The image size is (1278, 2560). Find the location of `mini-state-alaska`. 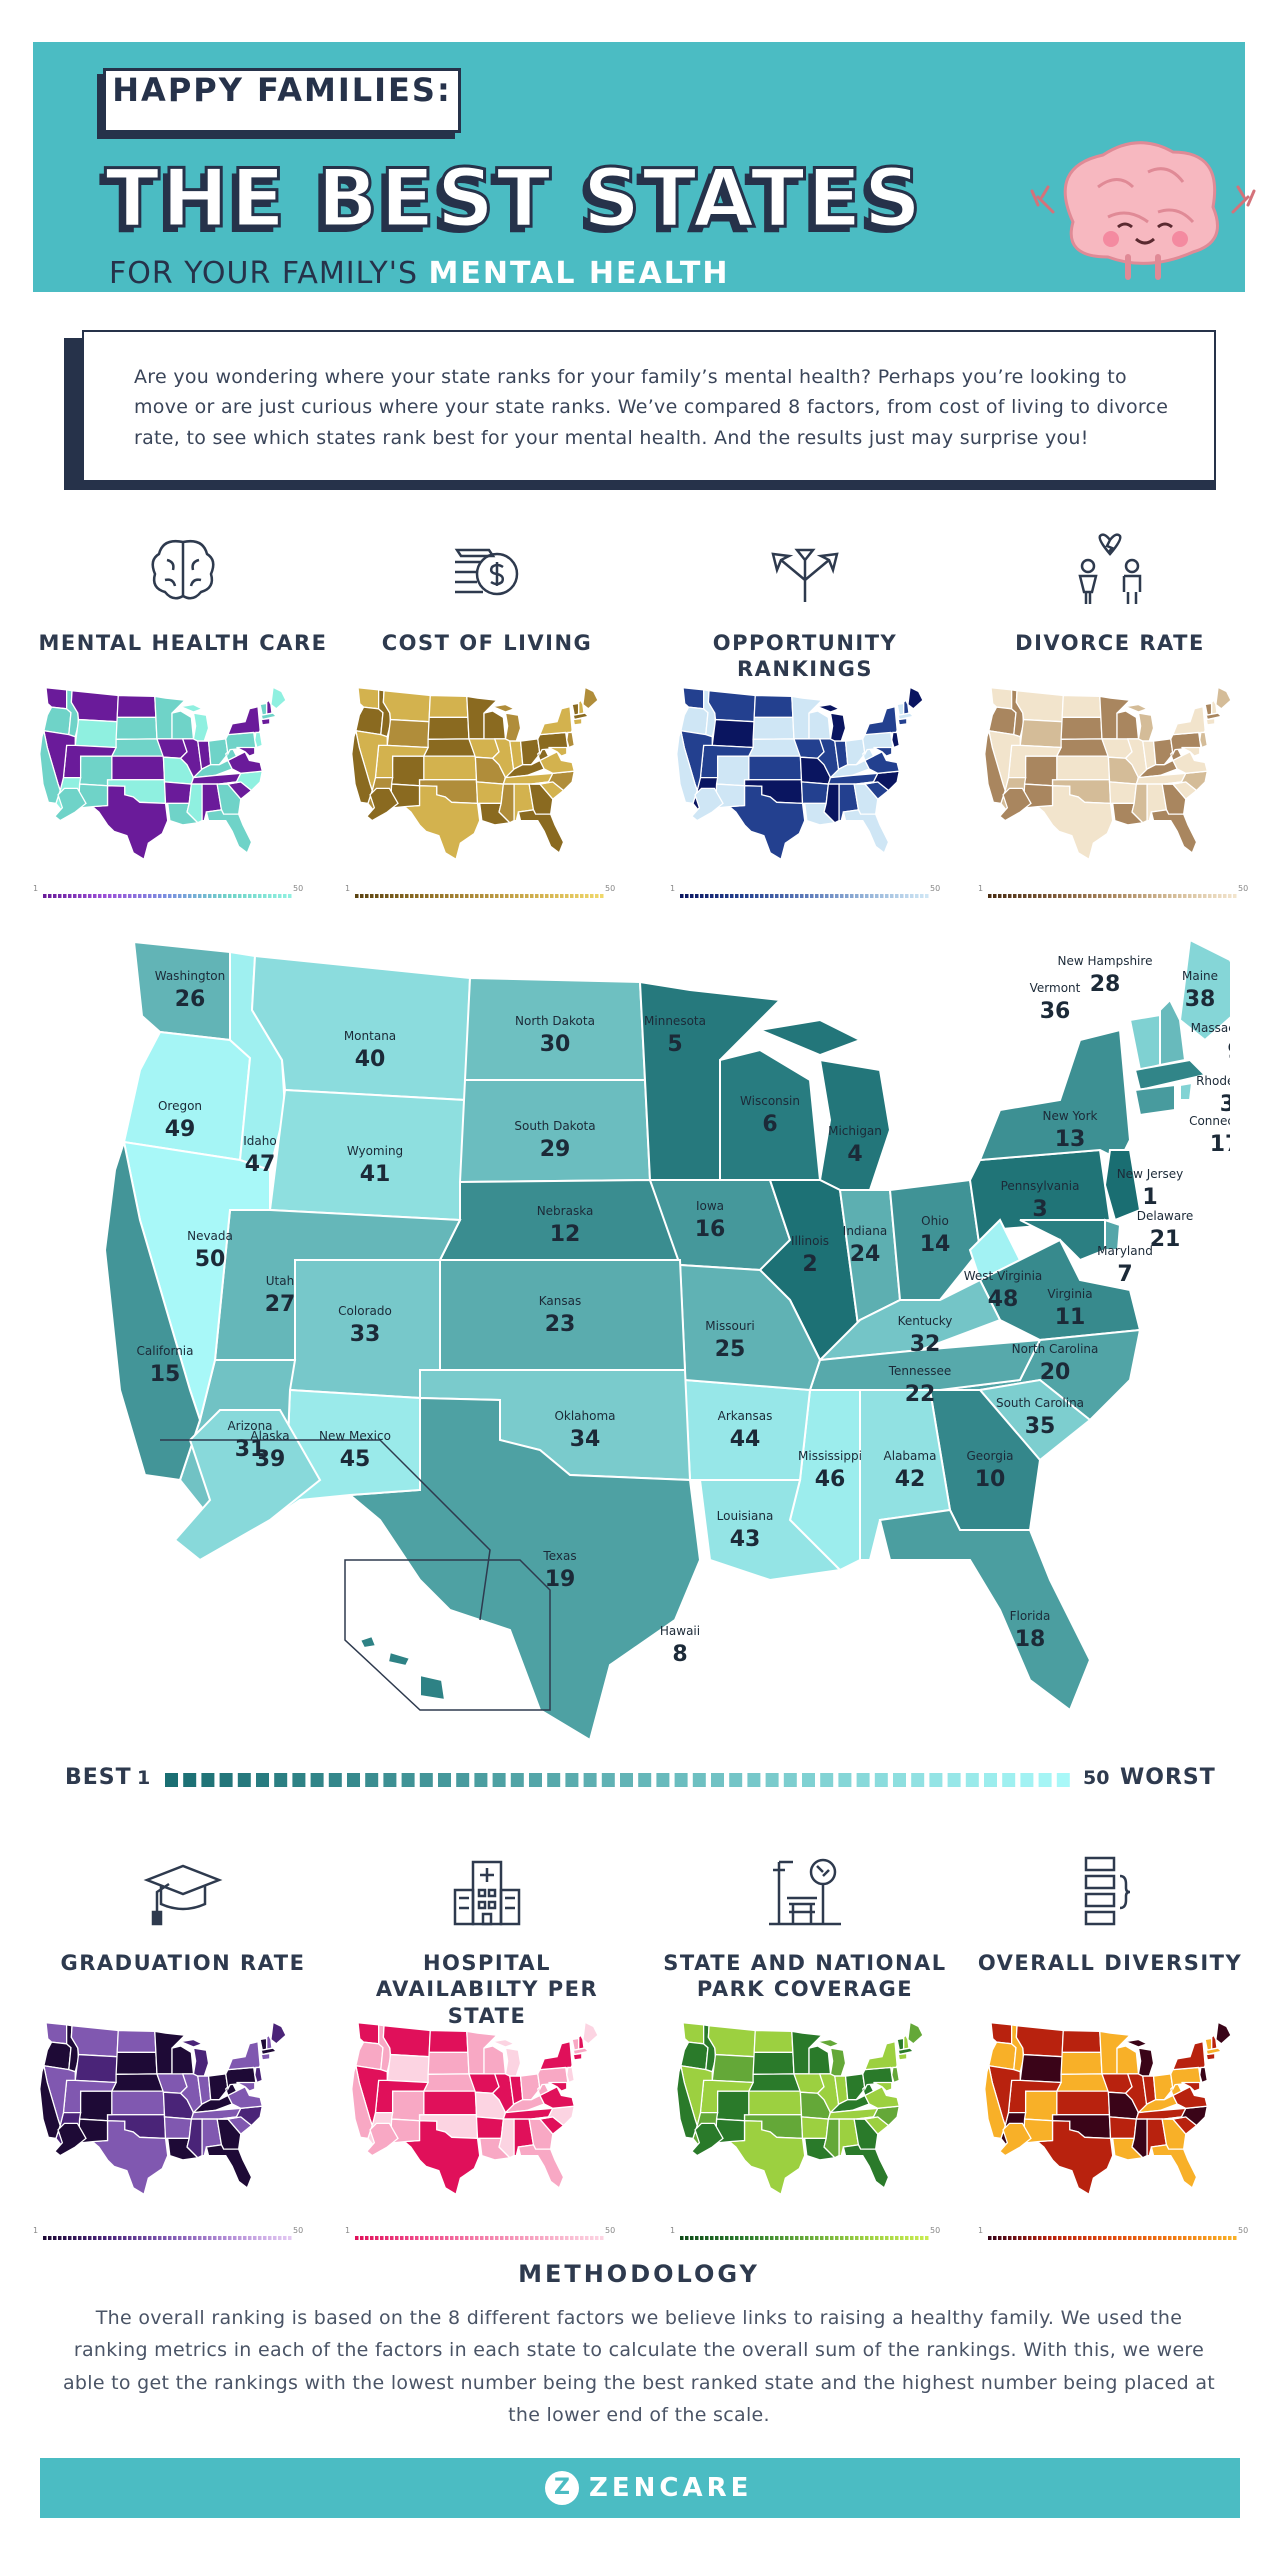

mini-state-alaska is located at coordinates (70, 2139).